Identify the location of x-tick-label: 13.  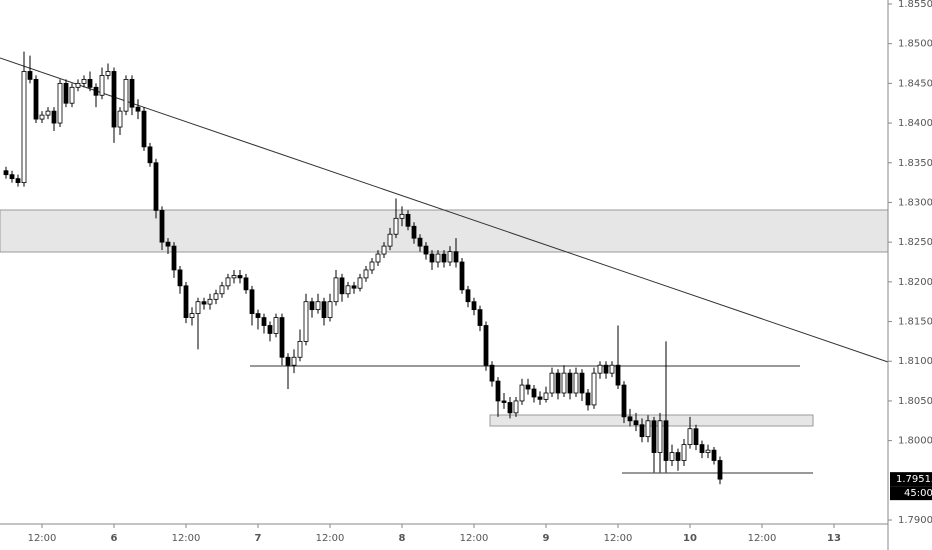
(834, 538).